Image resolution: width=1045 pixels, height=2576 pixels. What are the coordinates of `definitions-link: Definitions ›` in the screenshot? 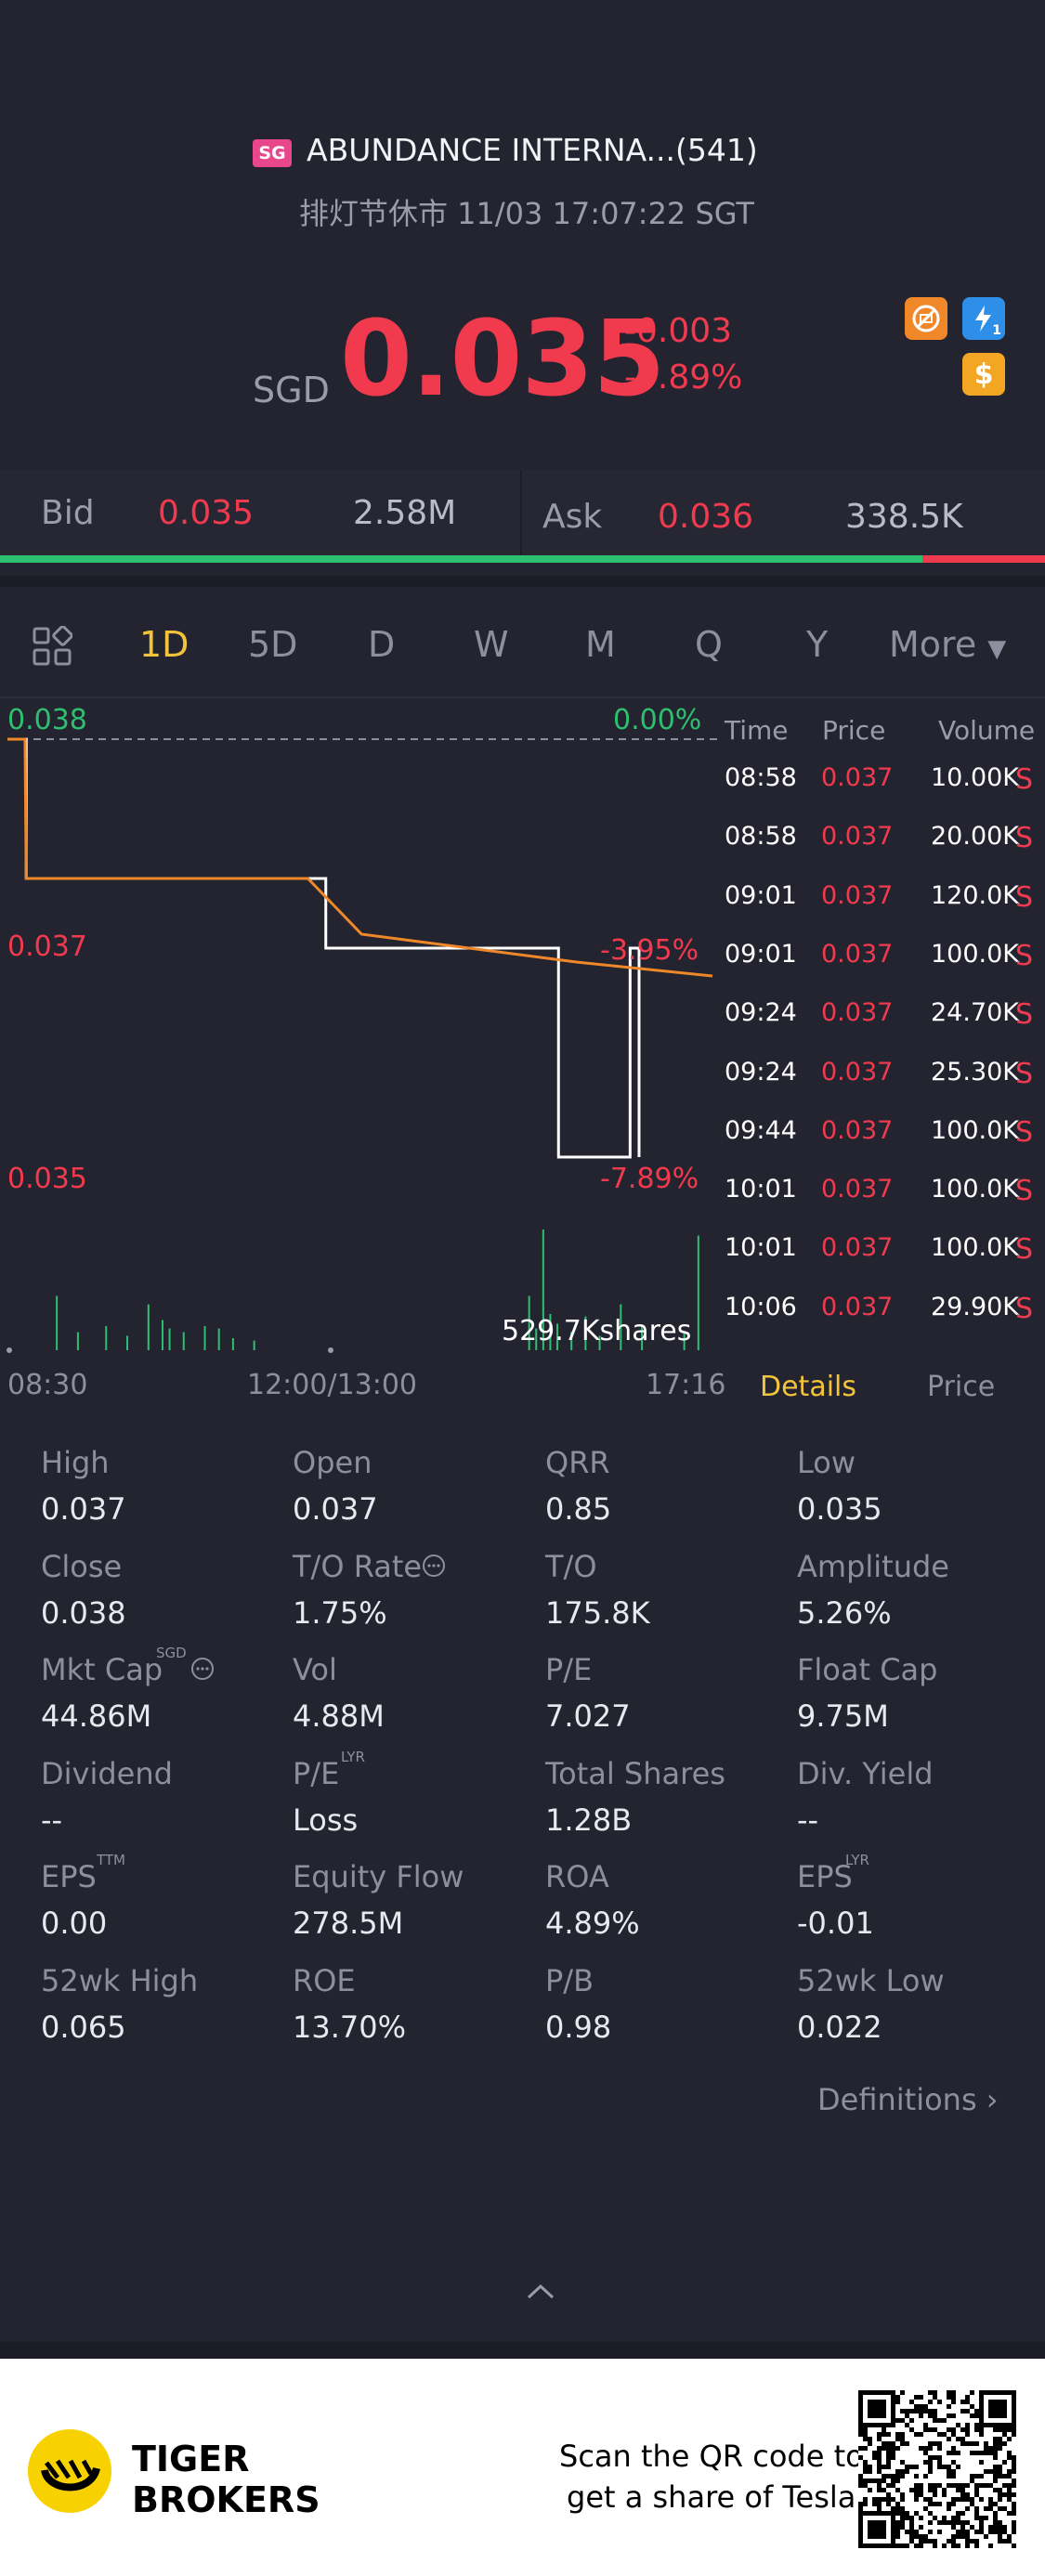 It's located at (908, 2099).